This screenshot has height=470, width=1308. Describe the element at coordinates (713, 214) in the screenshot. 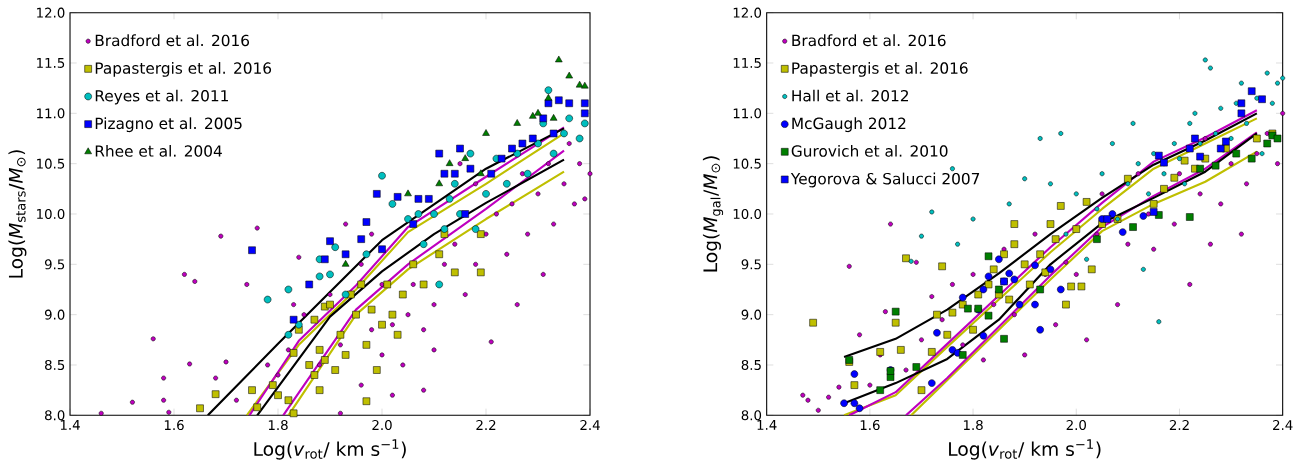

I see `y-axis-title: Log(M$_{gal}$/M$_{⊙}$)` at that location.